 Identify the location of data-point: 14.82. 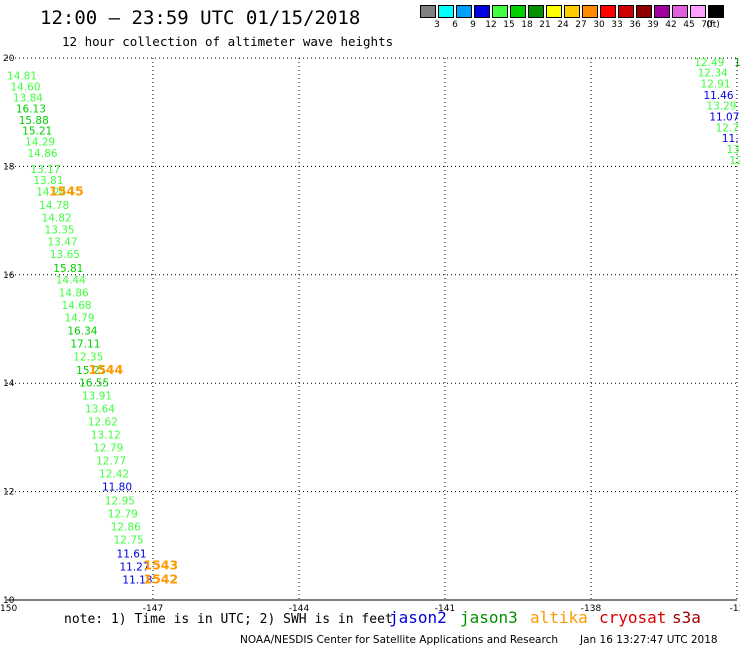
(57, 218).